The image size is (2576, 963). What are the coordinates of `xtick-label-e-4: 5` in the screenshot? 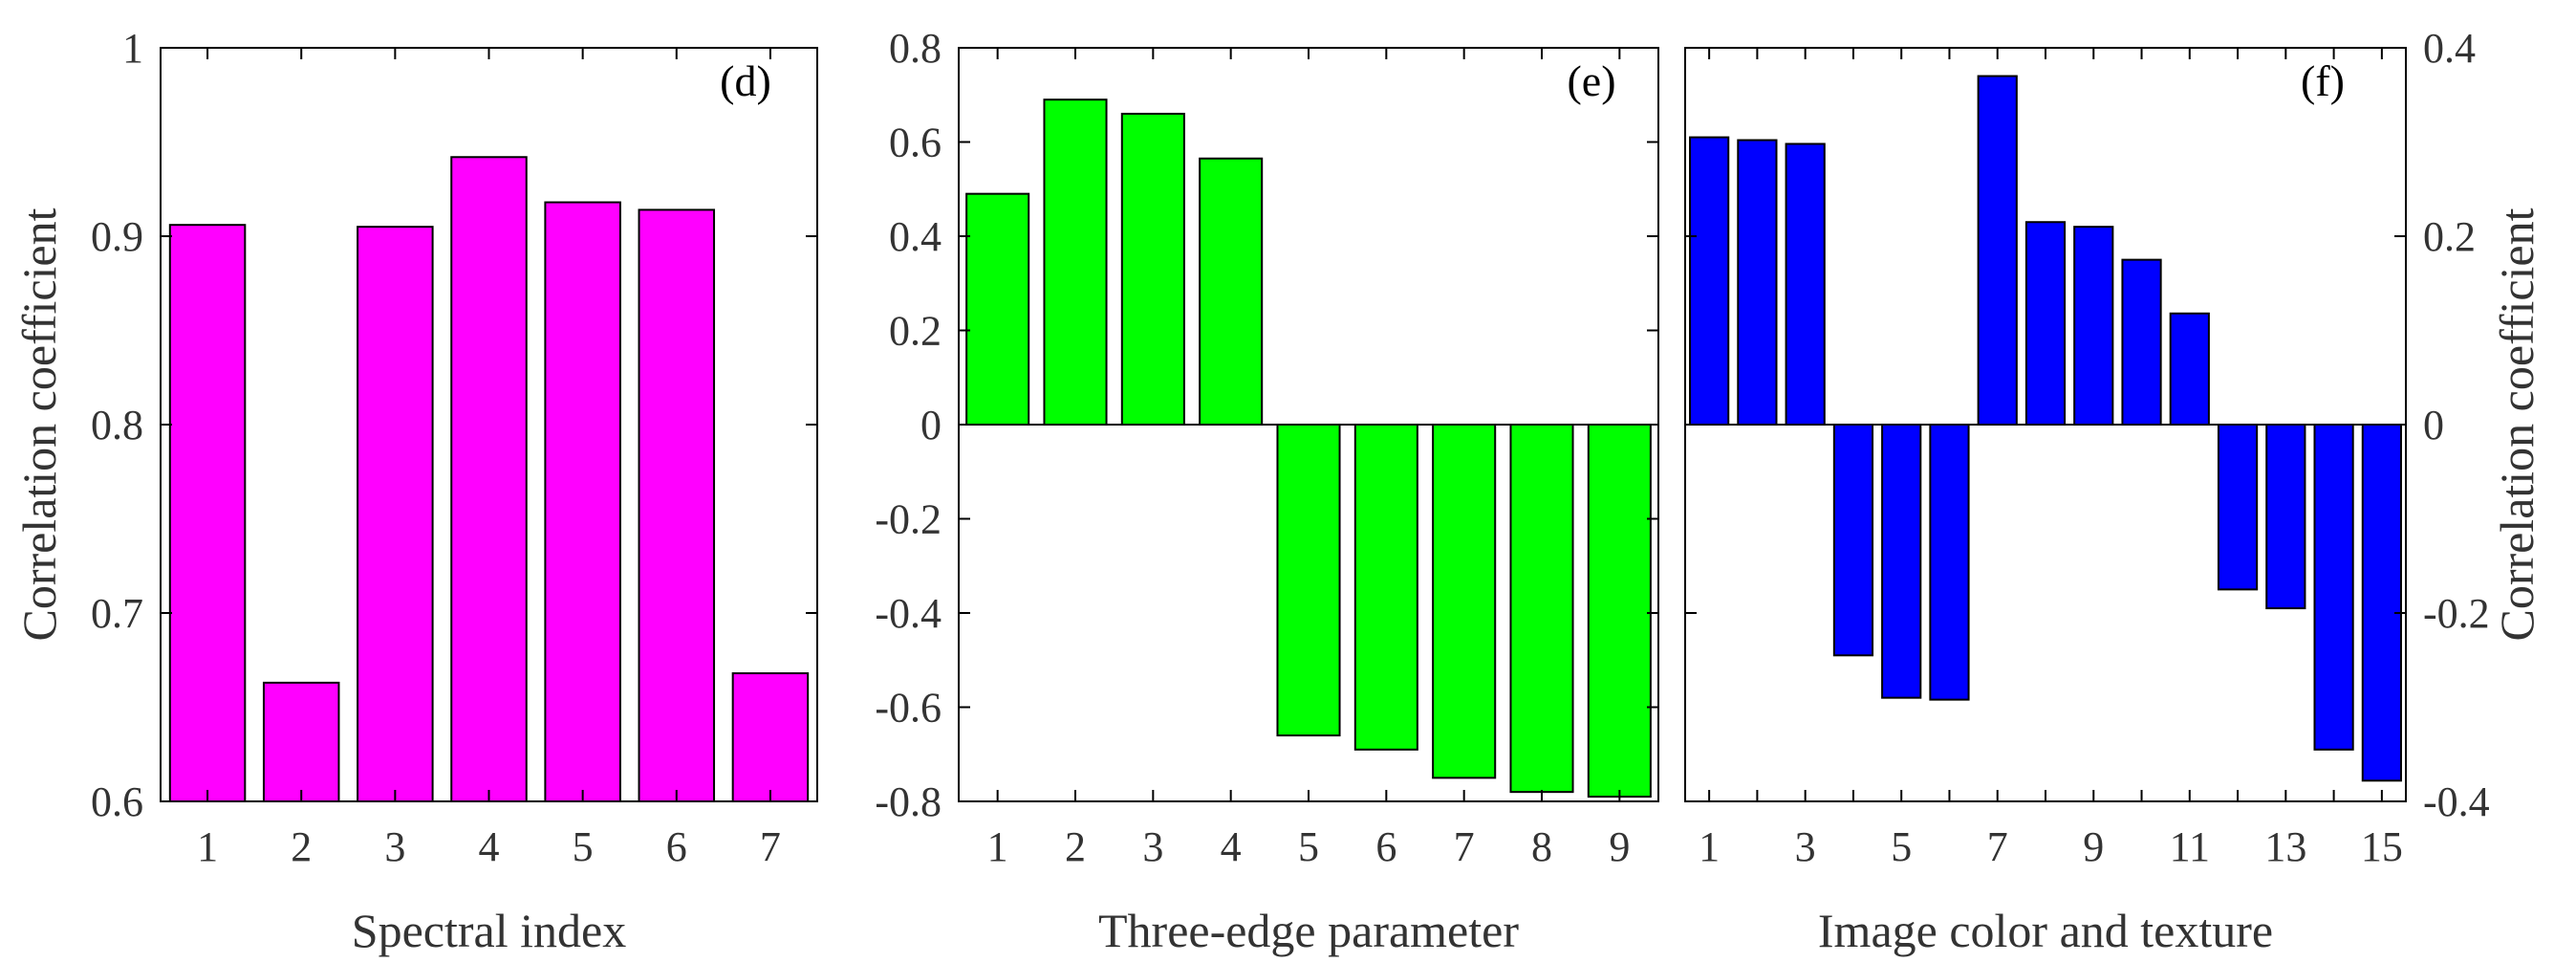 It's located at (1308, 846).